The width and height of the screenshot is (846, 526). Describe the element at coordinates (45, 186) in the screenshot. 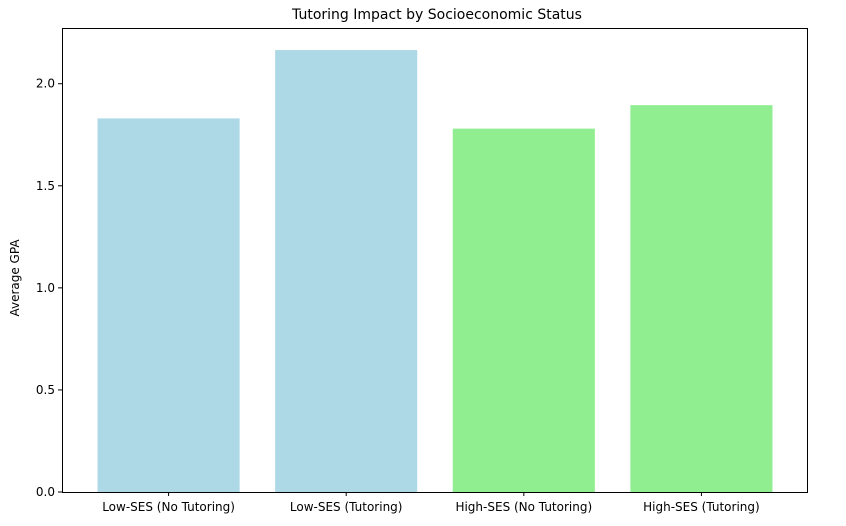

I see `y-tick-label-4: 1.5` at that location.